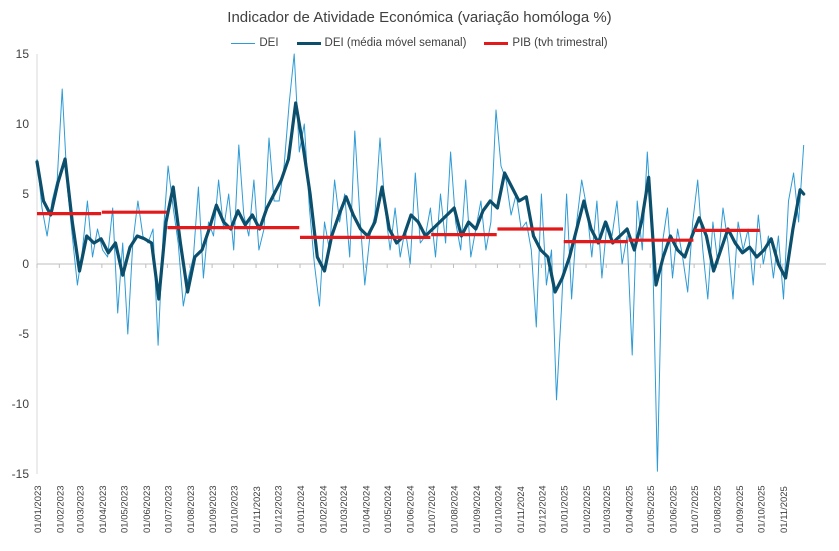 The image size is (839, 551). What do you see at coordinates (395, 43) in the screenshot?
I see `legend-label-dei-moving-average: DEI (média móvel semanal)` at bounding box center [395, 43].